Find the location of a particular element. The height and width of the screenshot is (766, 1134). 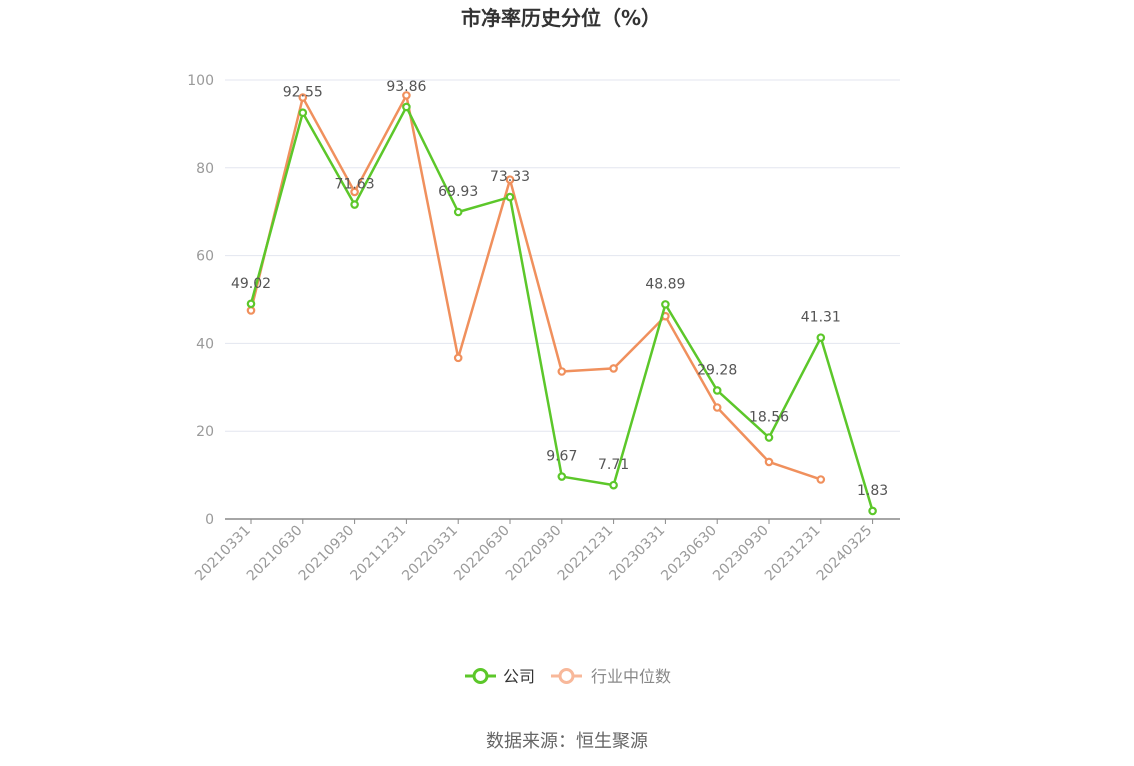

x-tick-label-11: 20231231 is located at coordinates (793, 554).